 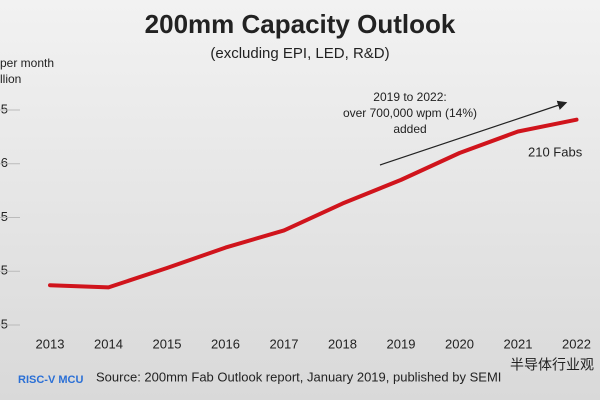 What do you see at coordinates (410, 113) in the screenshot?
I see `annotation: over 700,000 wpm (14%)` at bounding box center [410, 113].